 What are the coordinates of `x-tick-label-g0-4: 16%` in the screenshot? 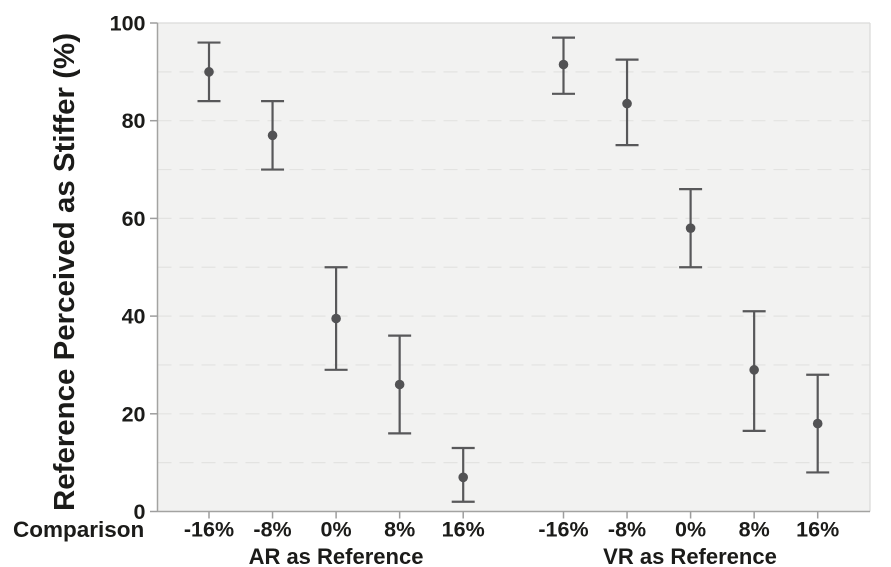 It's located at (463, 530).